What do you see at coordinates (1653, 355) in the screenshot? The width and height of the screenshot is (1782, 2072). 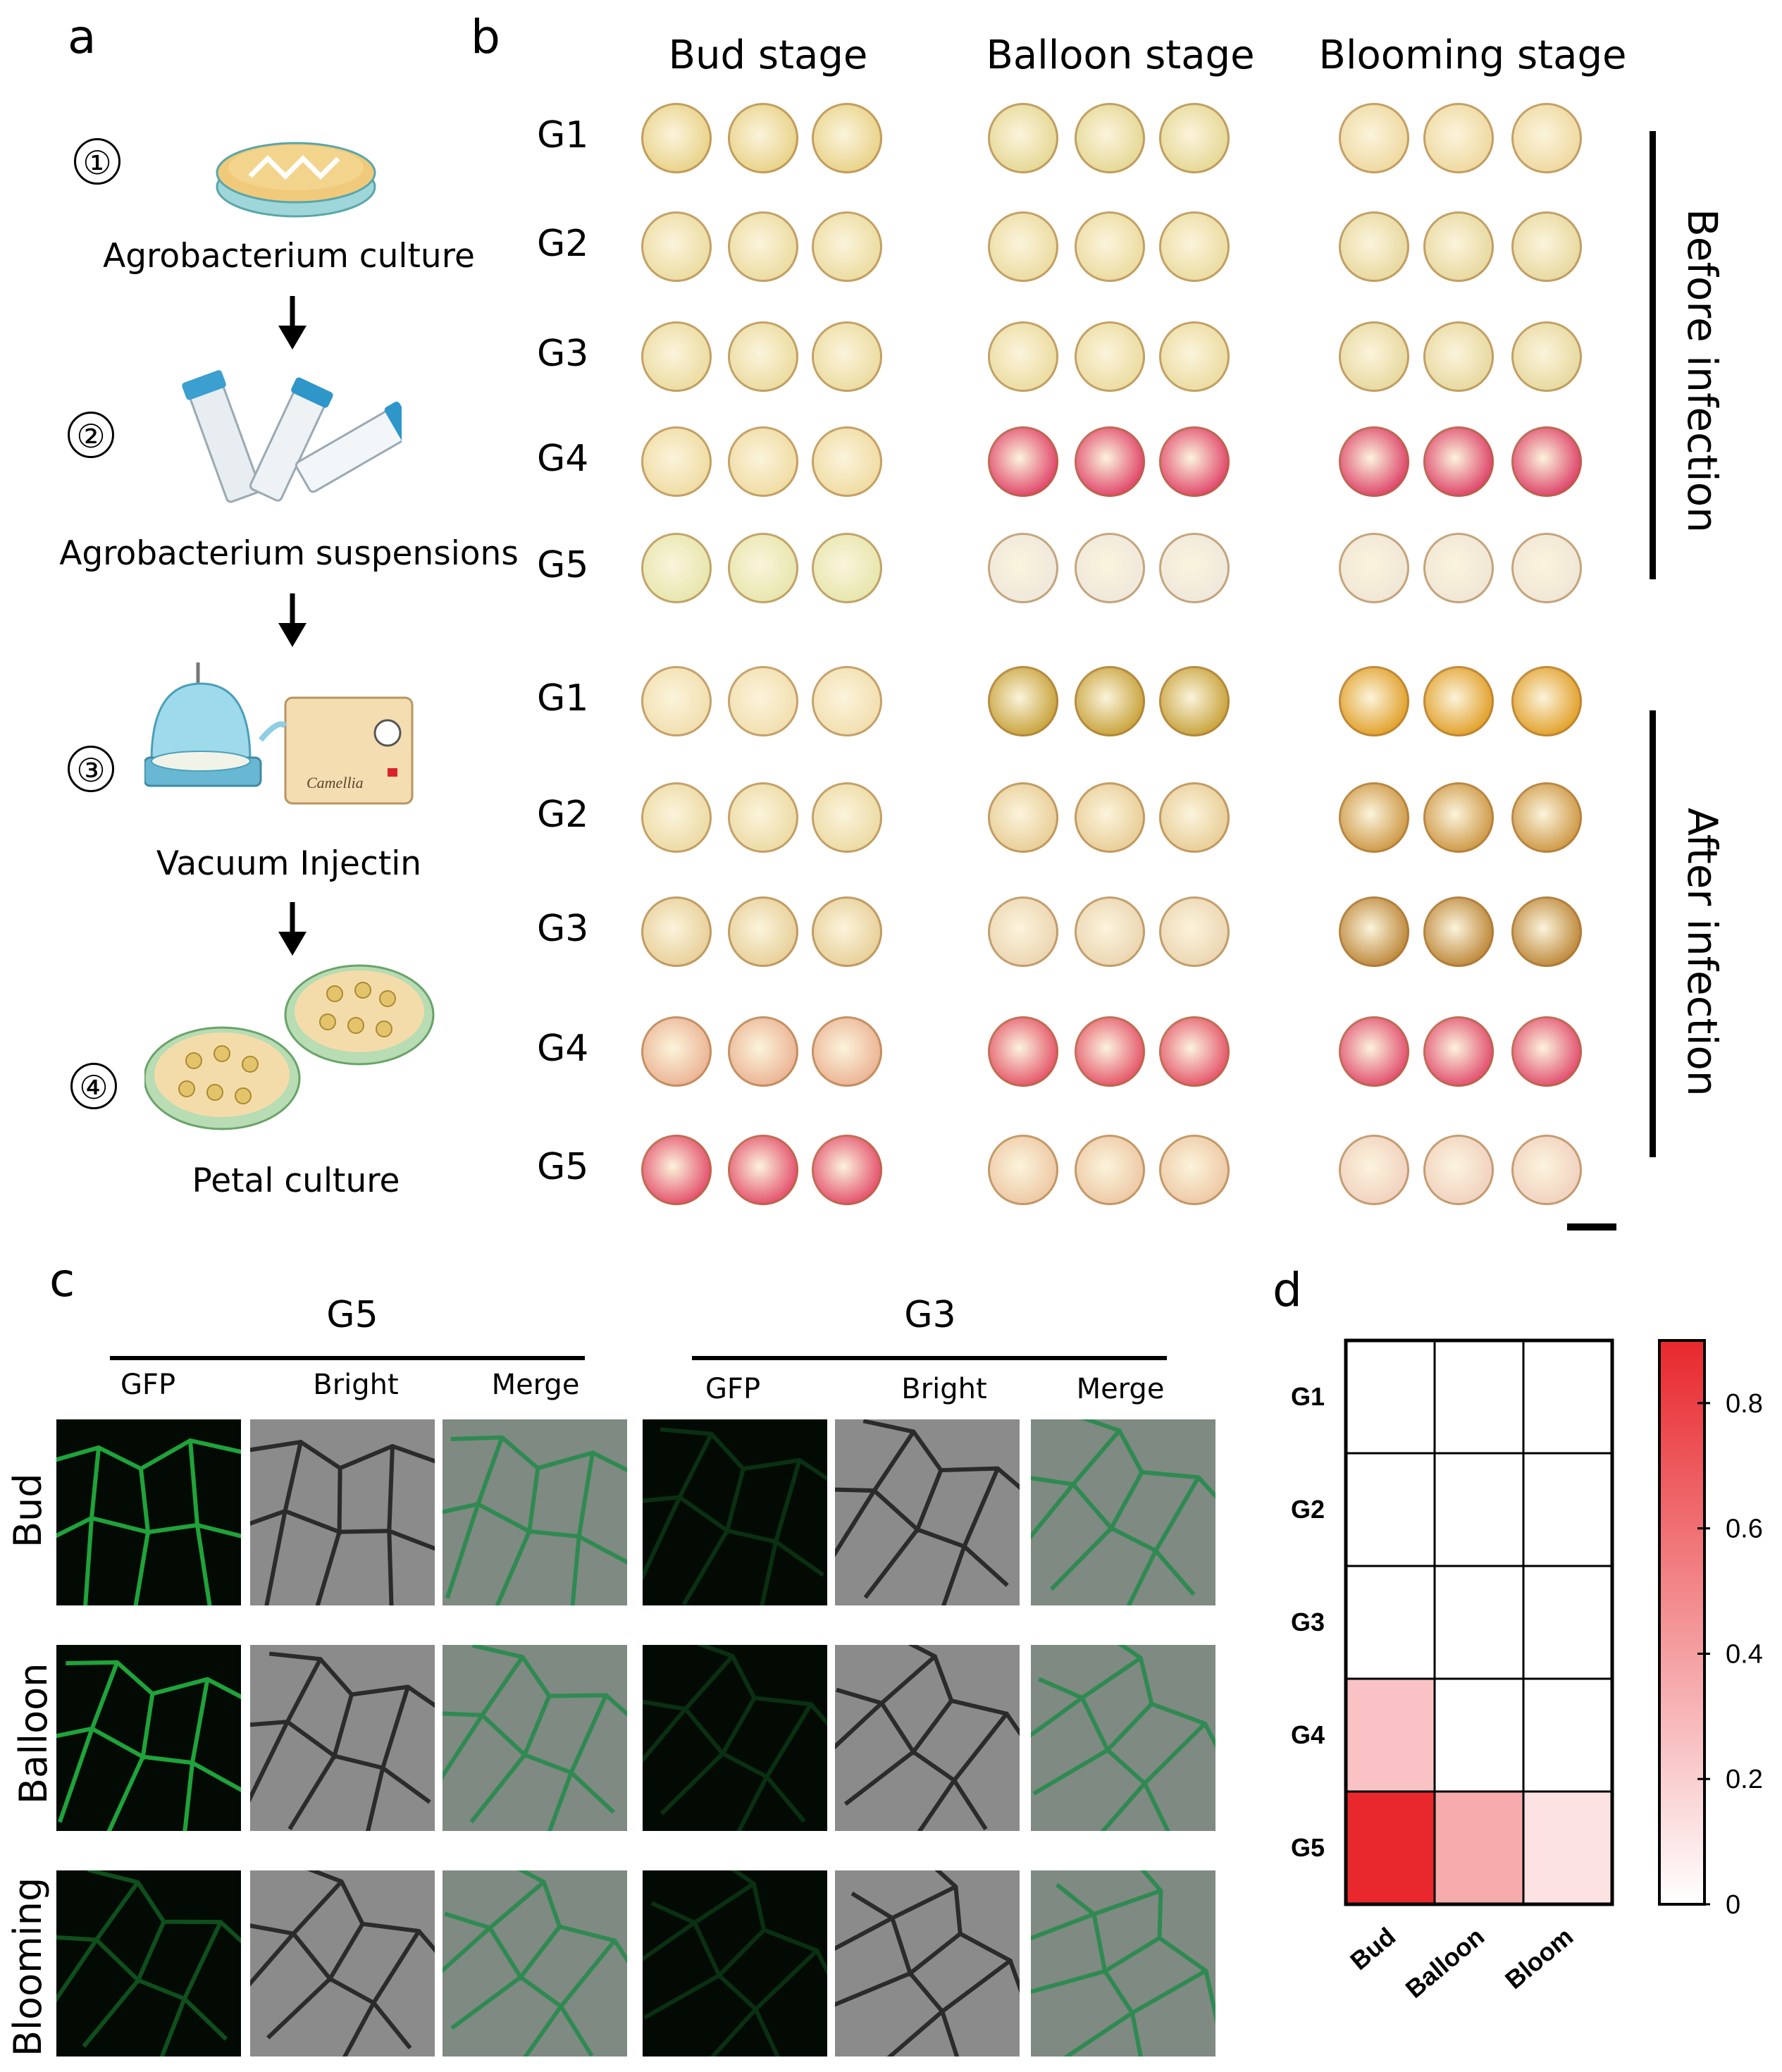 I see `before-infection-bar` at bounding box center [1653, 355].